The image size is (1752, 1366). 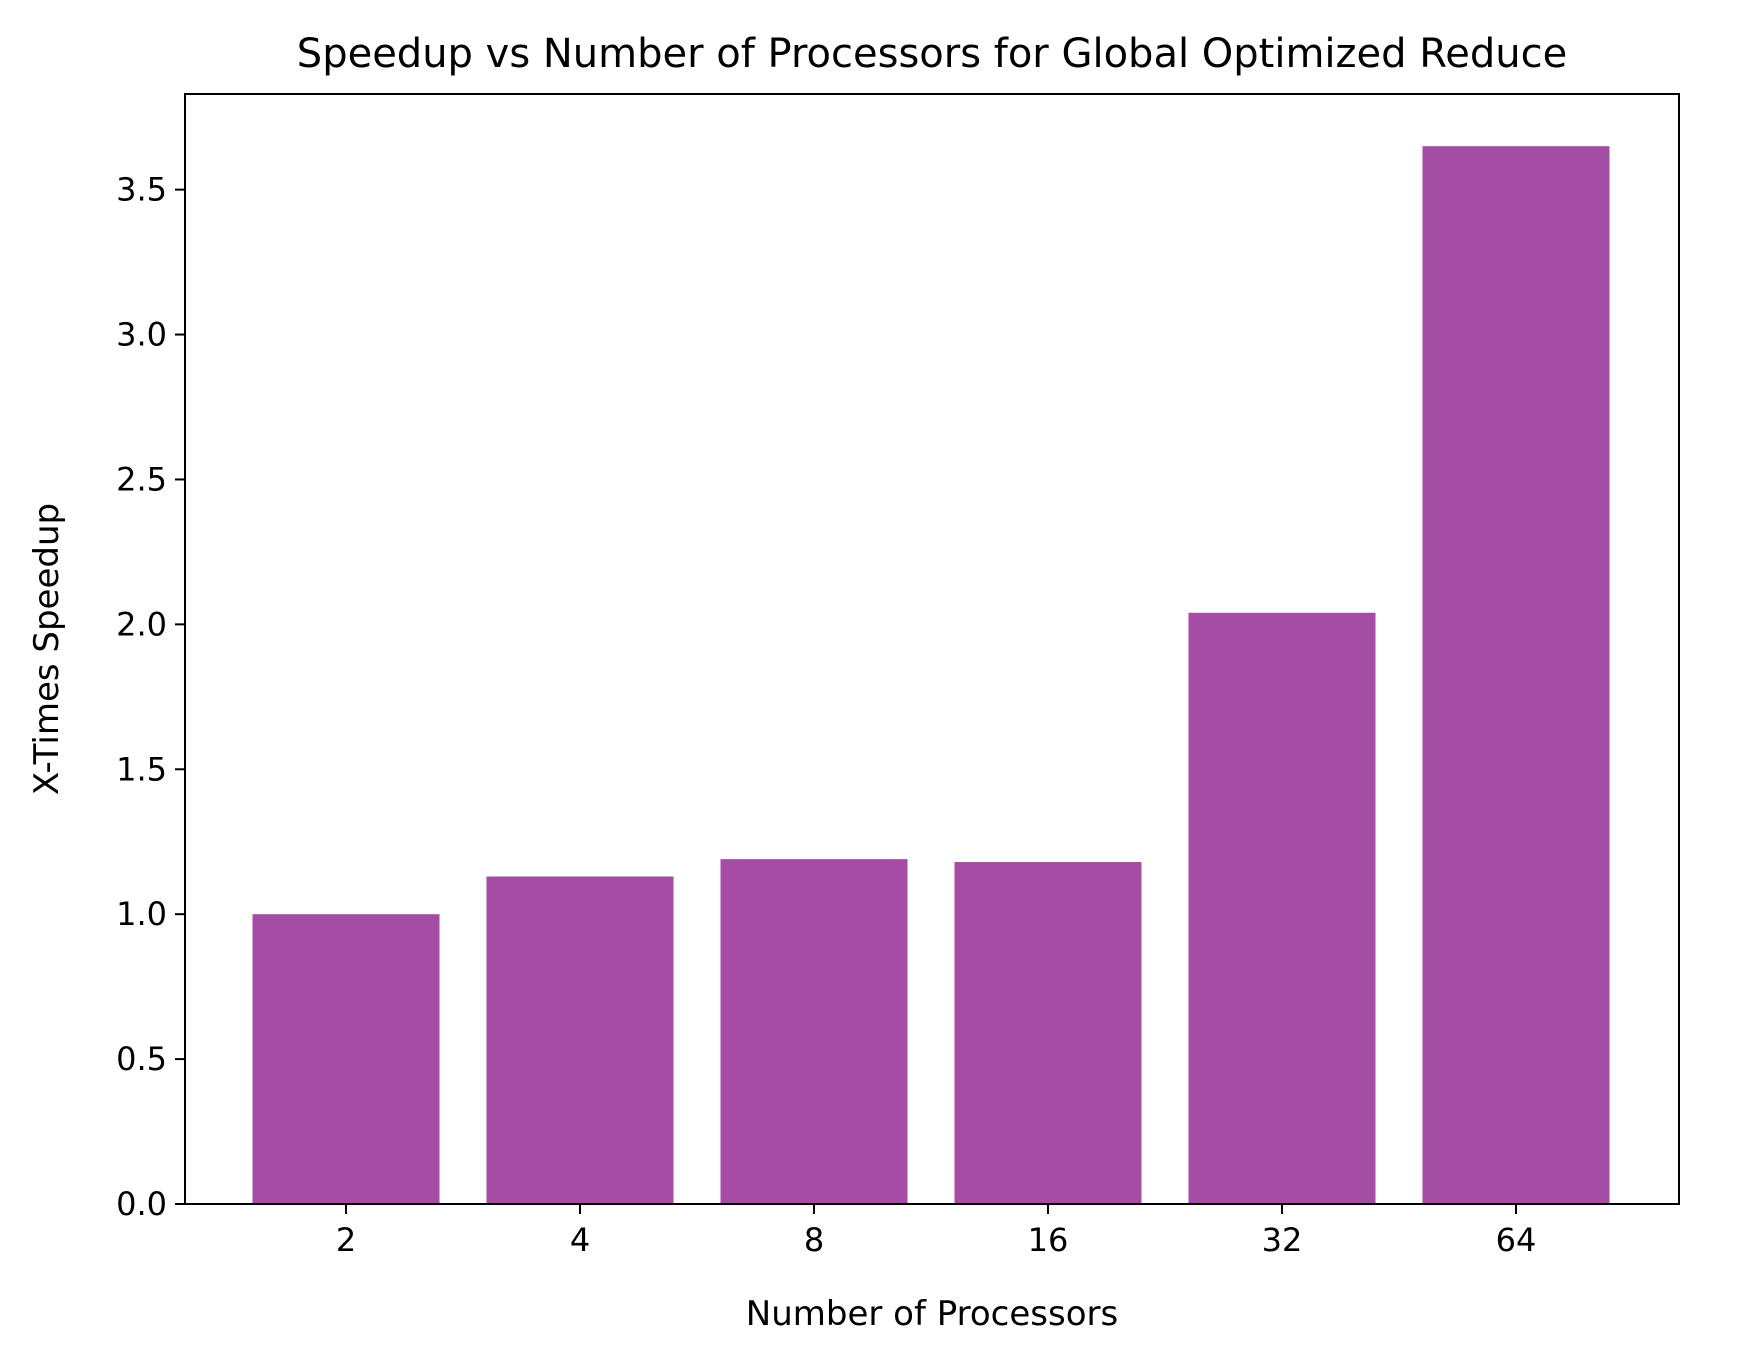 What do you see at coordinates (141, 1059) in the screenshot?
I see `y-tick-label: 0.5` at bounding box center [141, 1059].